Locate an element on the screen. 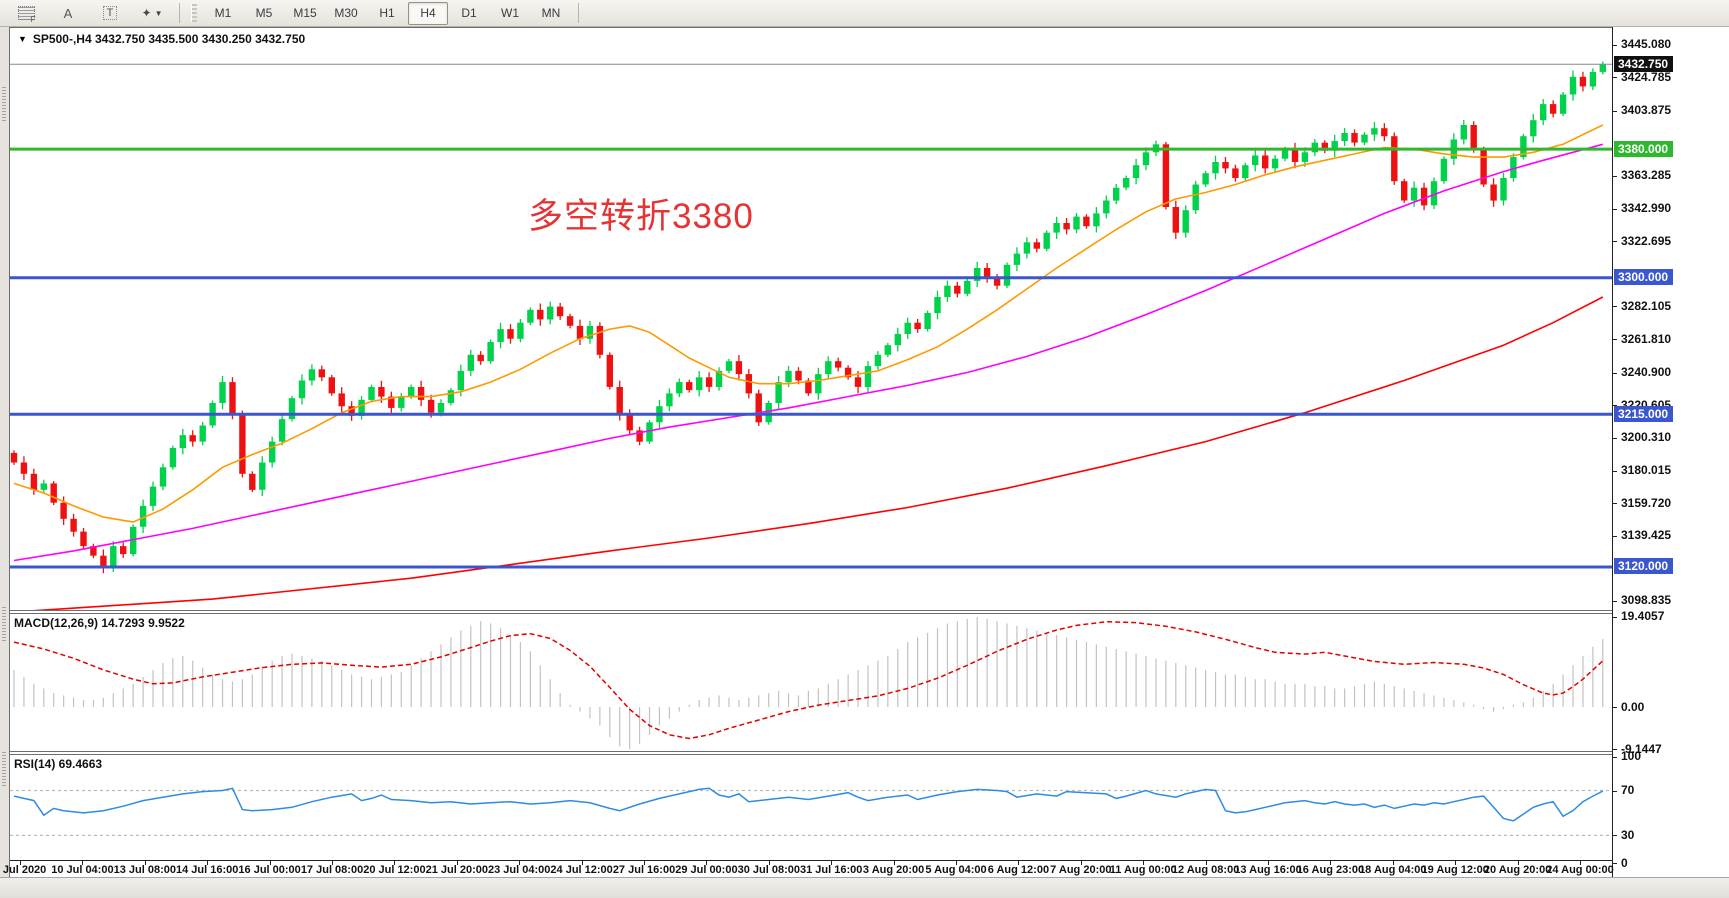 Image resolution: width=1729 pixels, height=898 pixels. macd-panel is located at coordinates (811, 682).